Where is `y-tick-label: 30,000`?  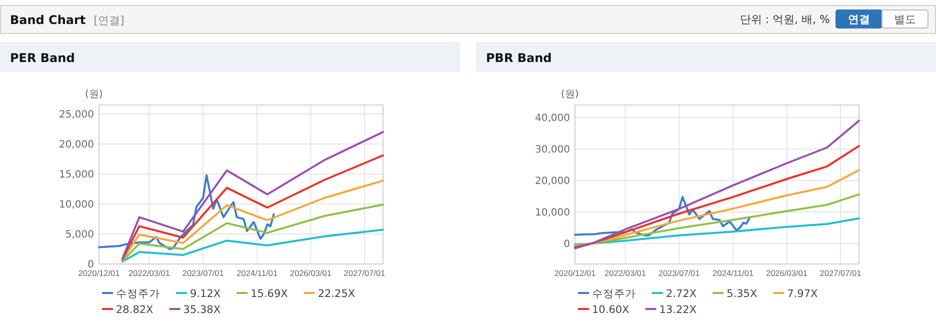
y-tick-label: 30,000 is located at coordinates (552, 150).